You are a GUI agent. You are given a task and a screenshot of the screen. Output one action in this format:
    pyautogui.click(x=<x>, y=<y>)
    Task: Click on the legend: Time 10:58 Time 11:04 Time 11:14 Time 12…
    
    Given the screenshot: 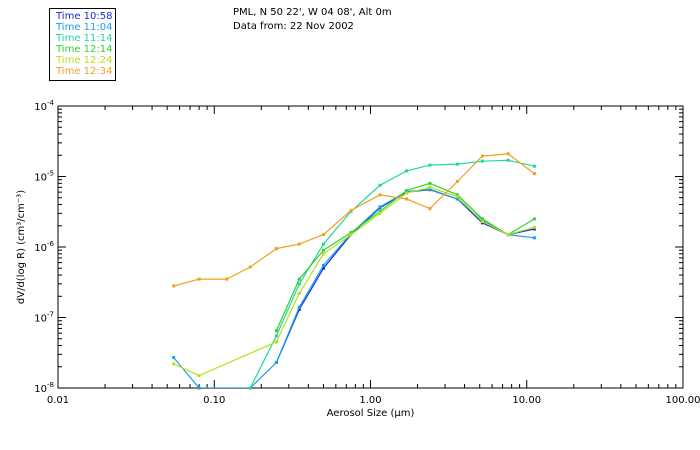 What is the action you would take?
    pyautogui.click(x=82, y=44)
    